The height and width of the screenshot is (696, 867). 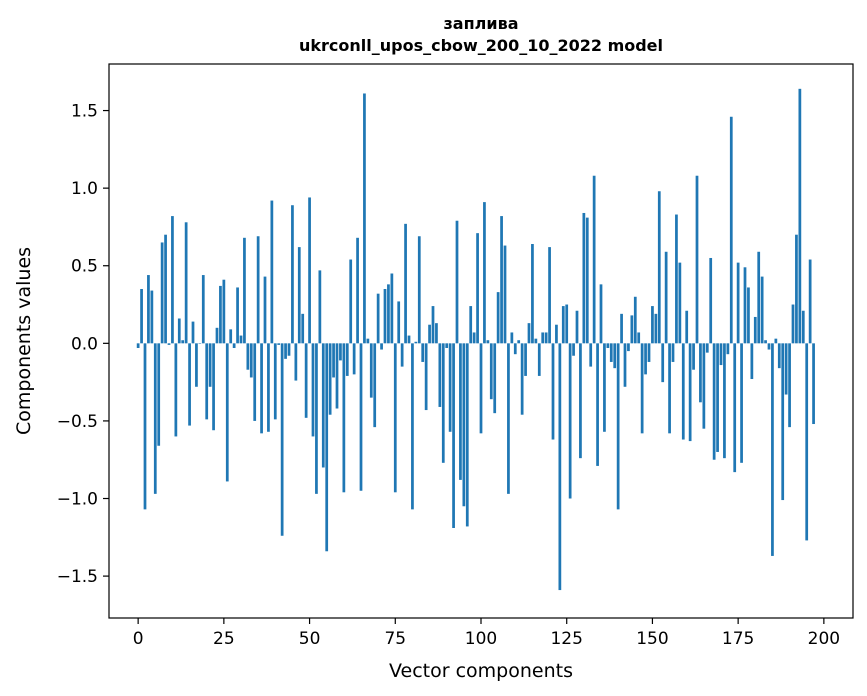 What do you see at coordinates (481, 23) in the screenshot?
I see `chart-title: заплива` at bounding box center [481, 23].